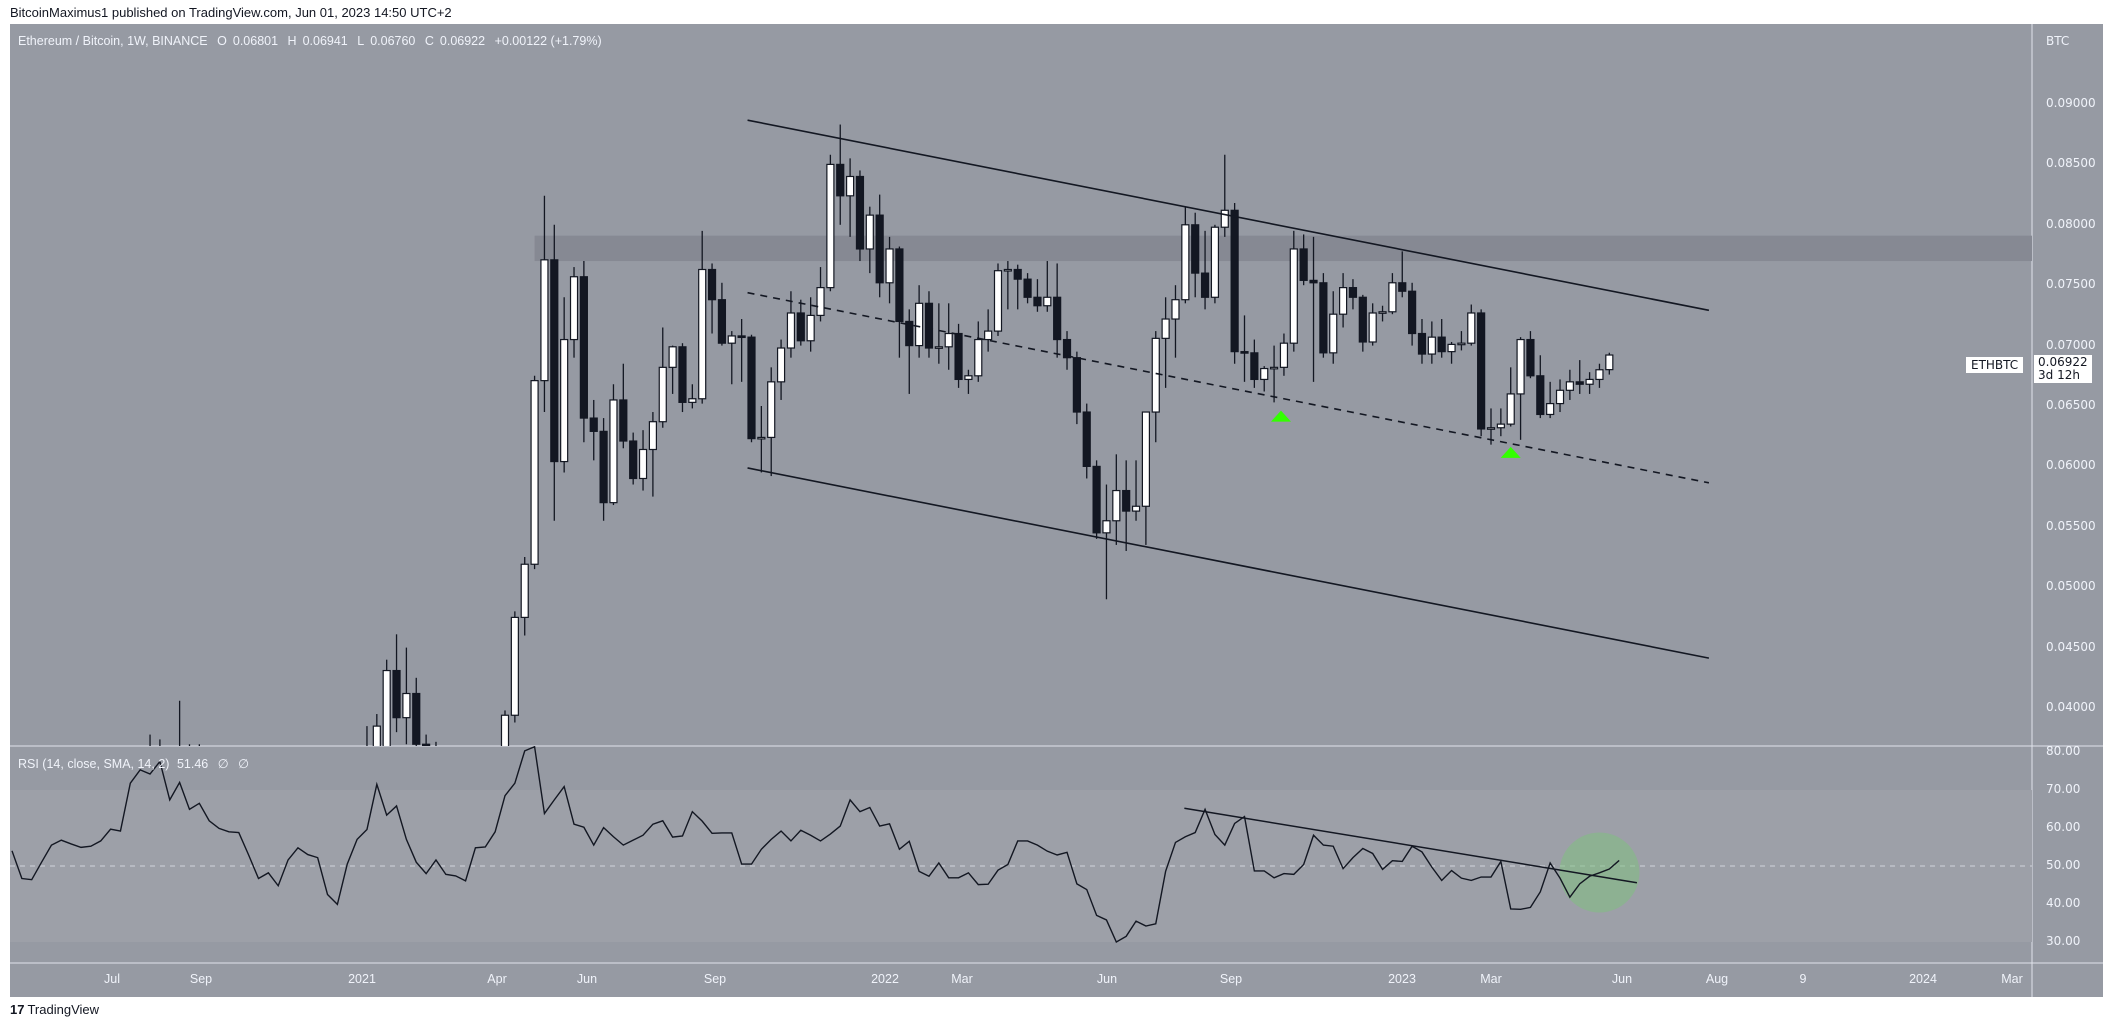 The width and height of the screenshot is (2113, 1028). What do you see at coordinates (2063, 789) in the screenshot?
I see `rsi-tick-label: 70.00` at bounding box center [2063, 789].